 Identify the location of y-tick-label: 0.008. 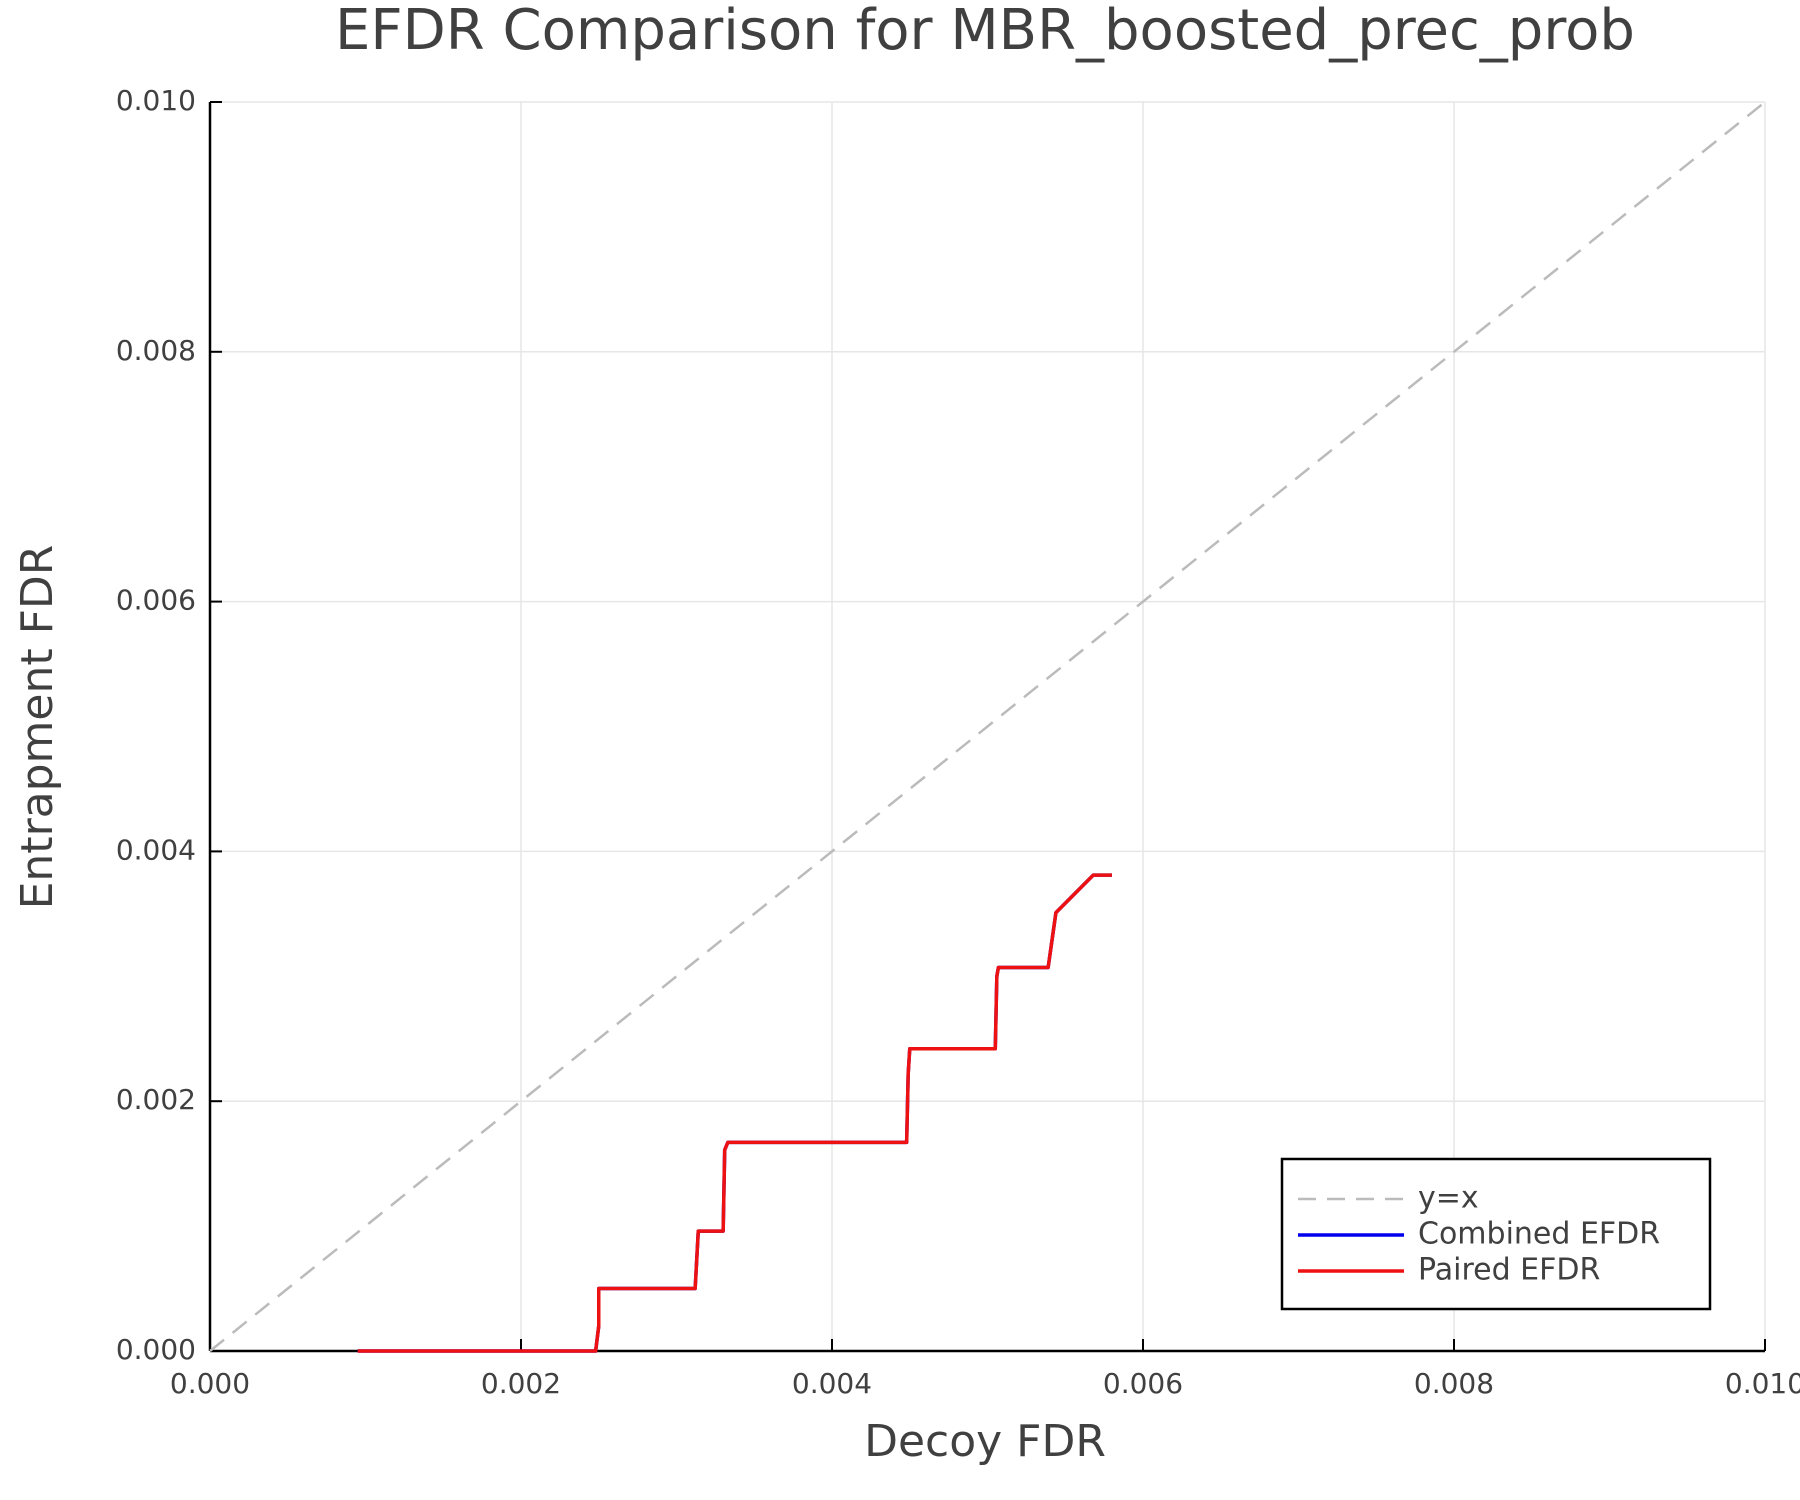
(156, 350).